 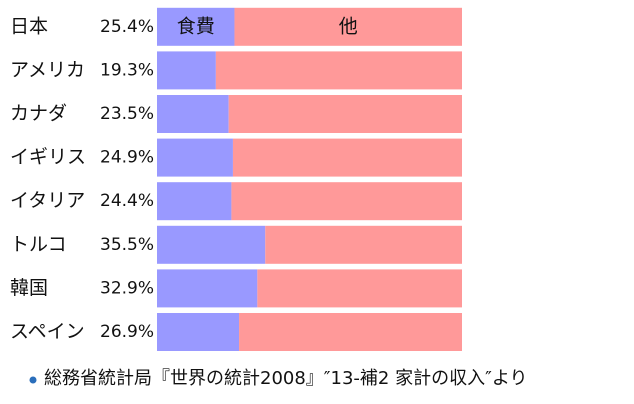 I want to click on category-label: トルコ, so click(x=38, y=244).